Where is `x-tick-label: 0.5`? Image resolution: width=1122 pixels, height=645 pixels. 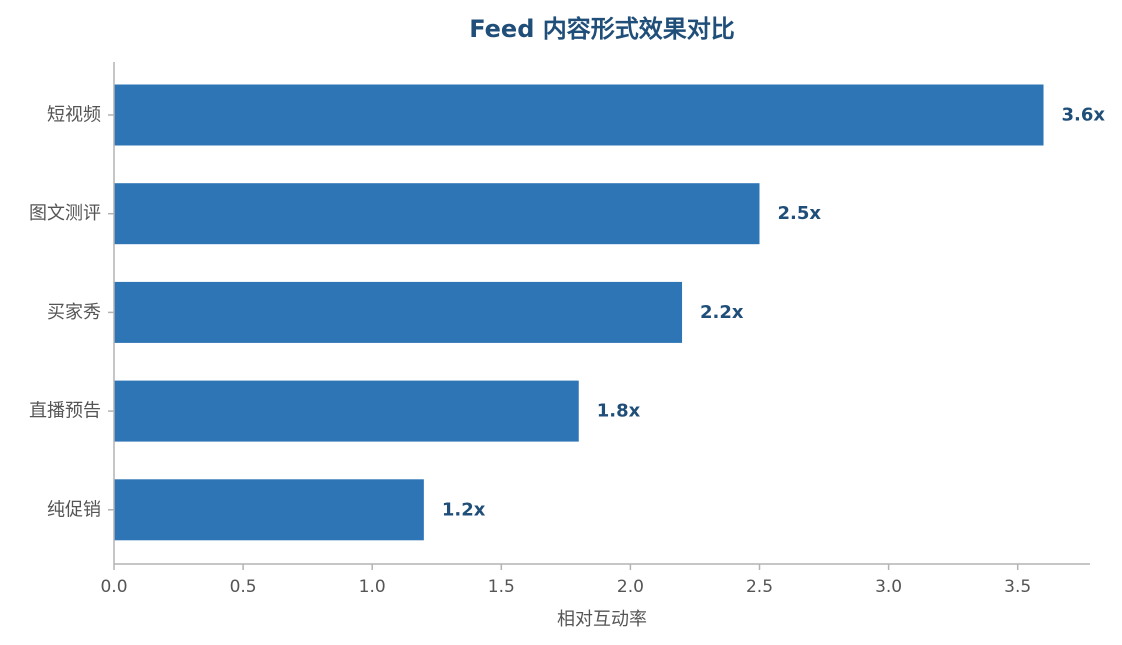 x-tick-label: 0.5 is located at coordinates (243, 587).